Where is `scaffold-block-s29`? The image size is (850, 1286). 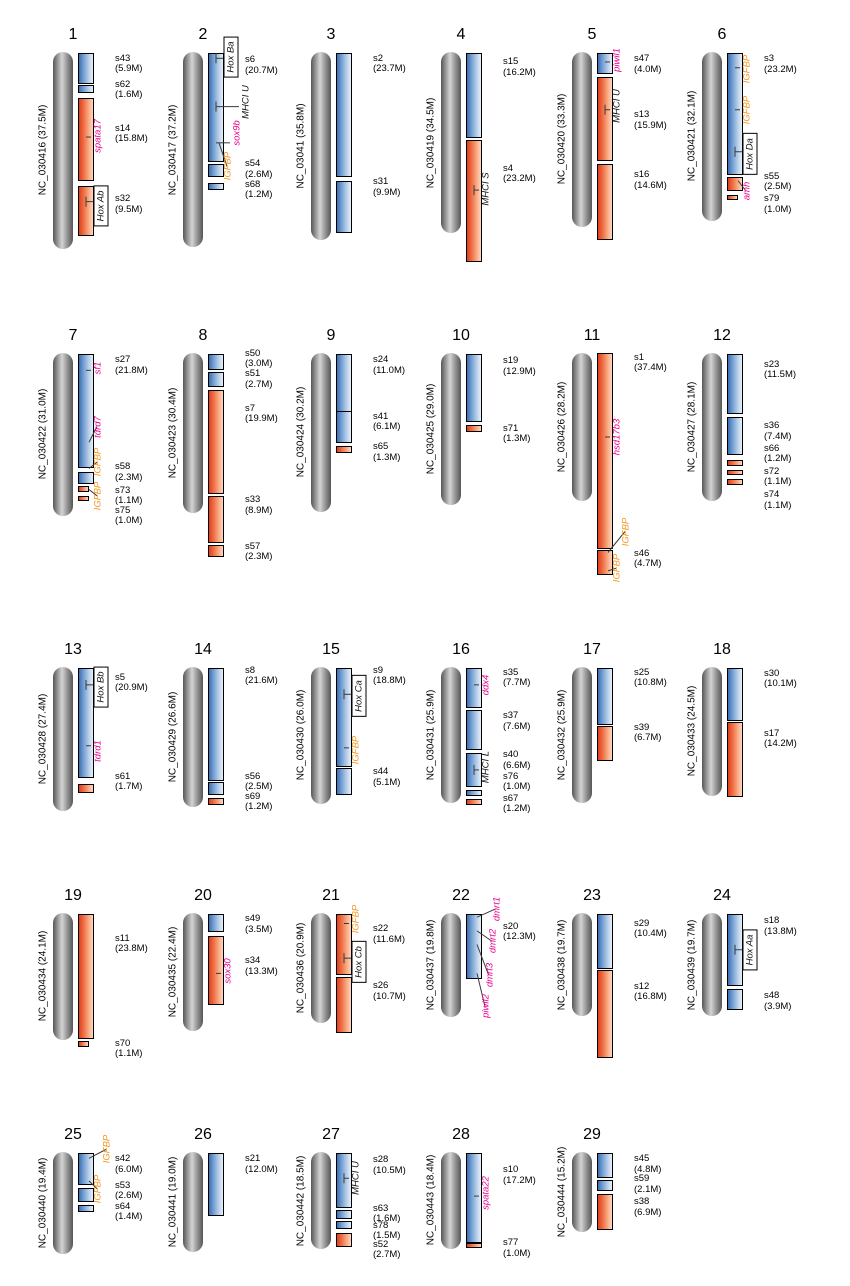 scaffold-block-s29 is located at coordinates (605, 941).